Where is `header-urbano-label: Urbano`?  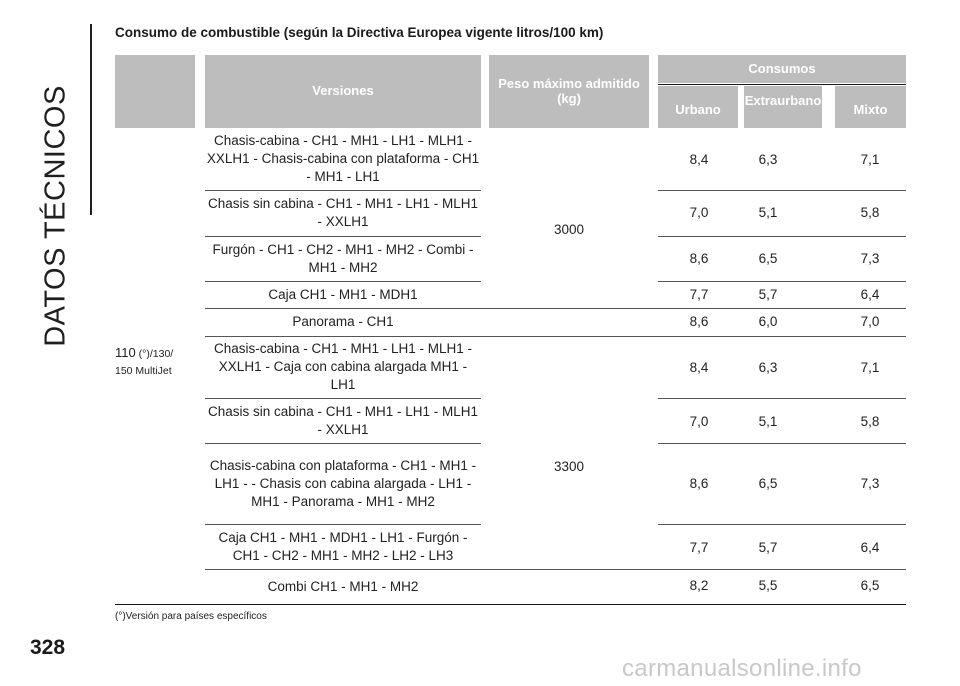 header-urbano-label: Urbano is located at coordinates (698, 109).